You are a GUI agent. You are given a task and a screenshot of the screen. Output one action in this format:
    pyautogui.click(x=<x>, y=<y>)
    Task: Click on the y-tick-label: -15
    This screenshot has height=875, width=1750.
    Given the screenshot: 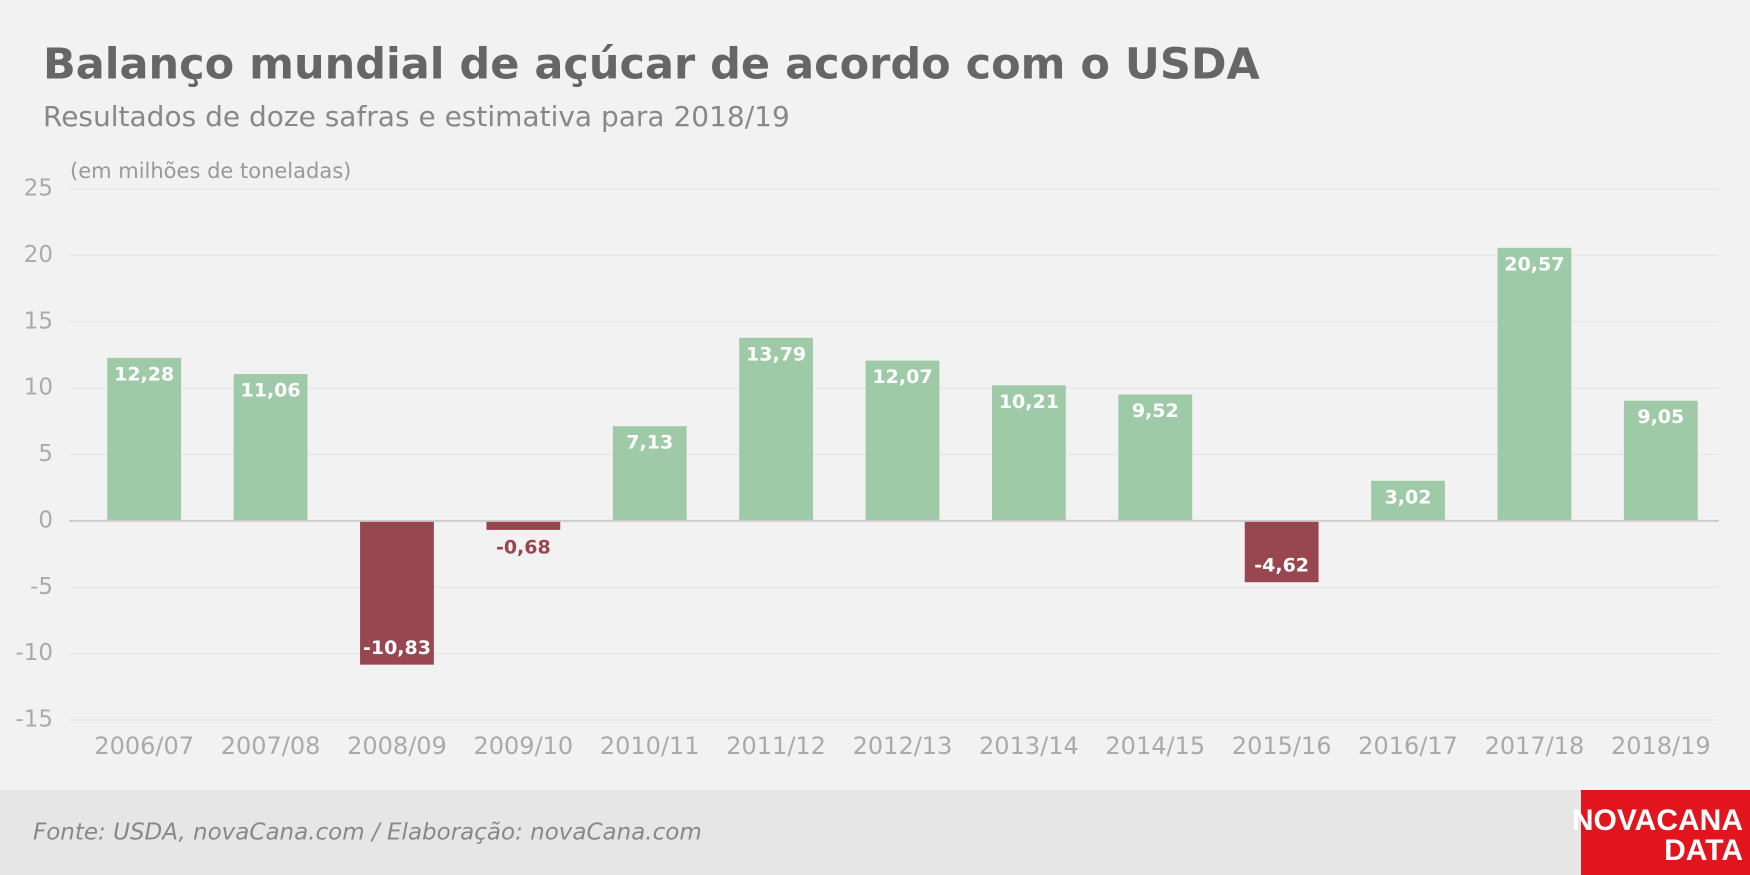 What is the action you would take?
    pyautogui.click(x=34, y=720)
    